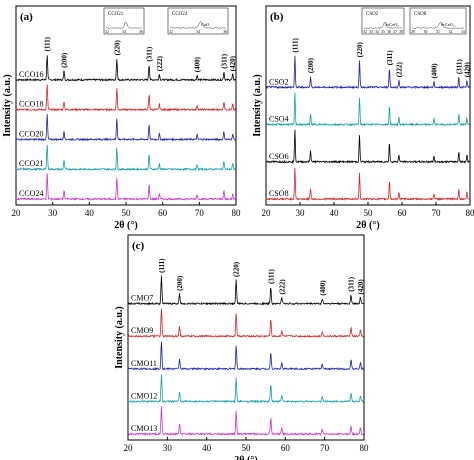 Image resolution: width=474 pixels, height=460 pixels. Describe the element at coordinates (279, 156) in the screenshot. I see `series-label: CSO6` at that location.